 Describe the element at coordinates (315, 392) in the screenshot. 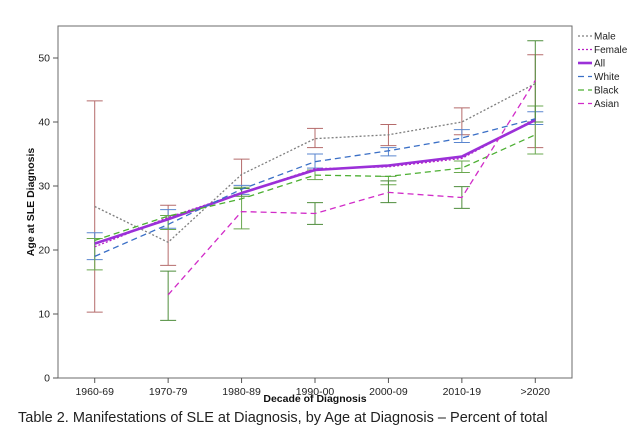

I see `x-tick-label: 1990-00` at that location.